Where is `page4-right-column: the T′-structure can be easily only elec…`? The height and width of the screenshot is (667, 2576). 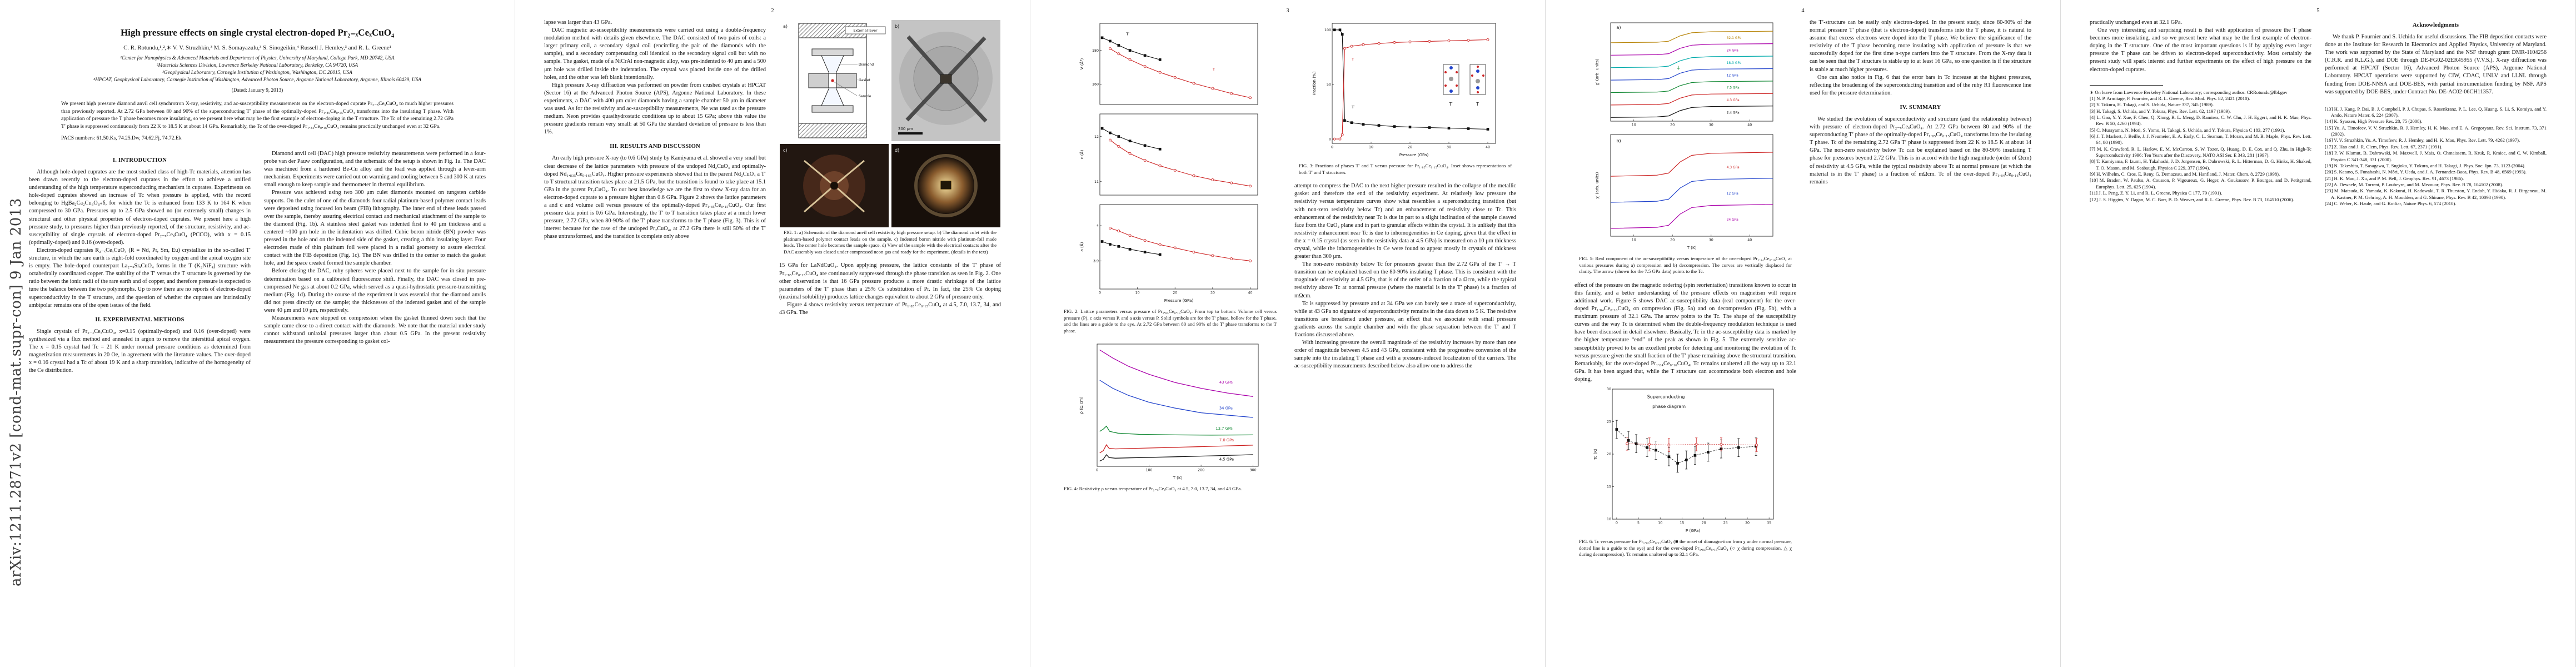
page4-right-column: the T′-structure can be easily only elec… is located at coordinates (1920, 292).